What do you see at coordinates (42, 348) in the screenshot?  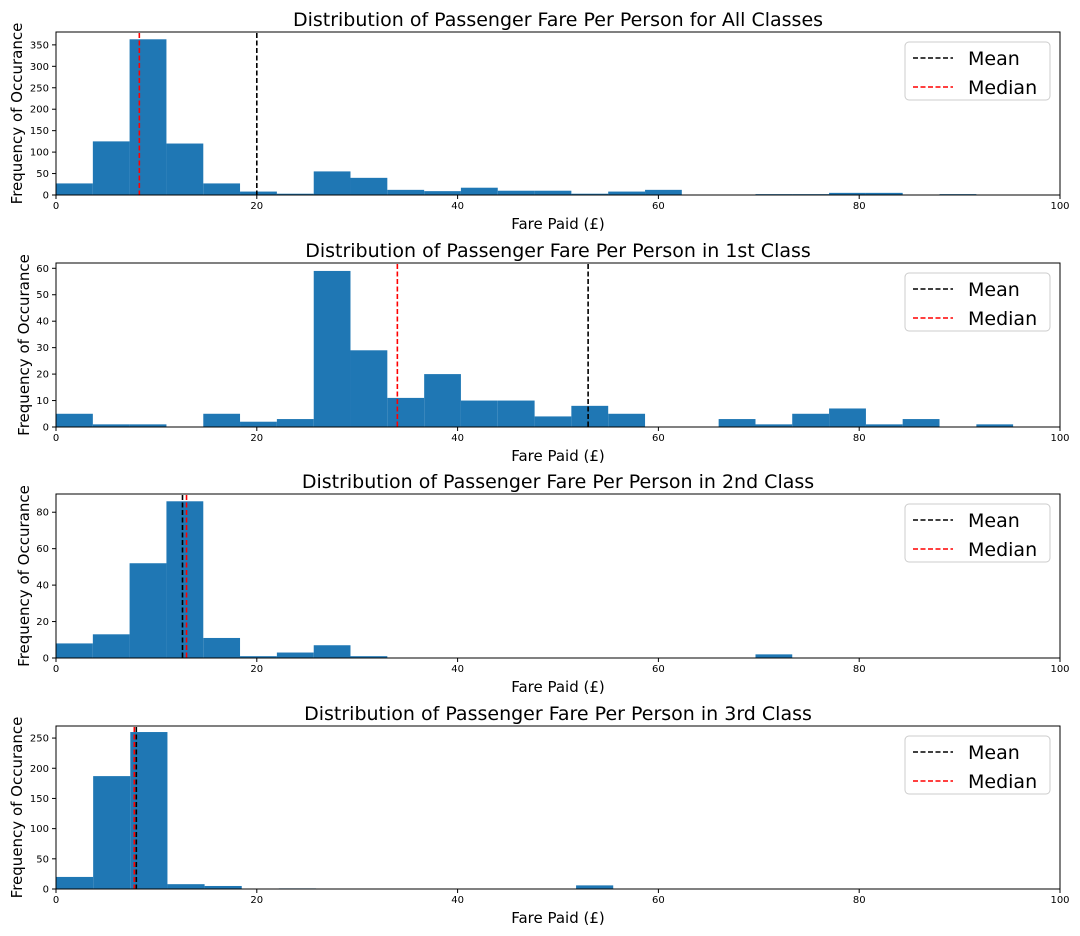 I see `y-tick-label: 30` at bounding box center [42, 348].